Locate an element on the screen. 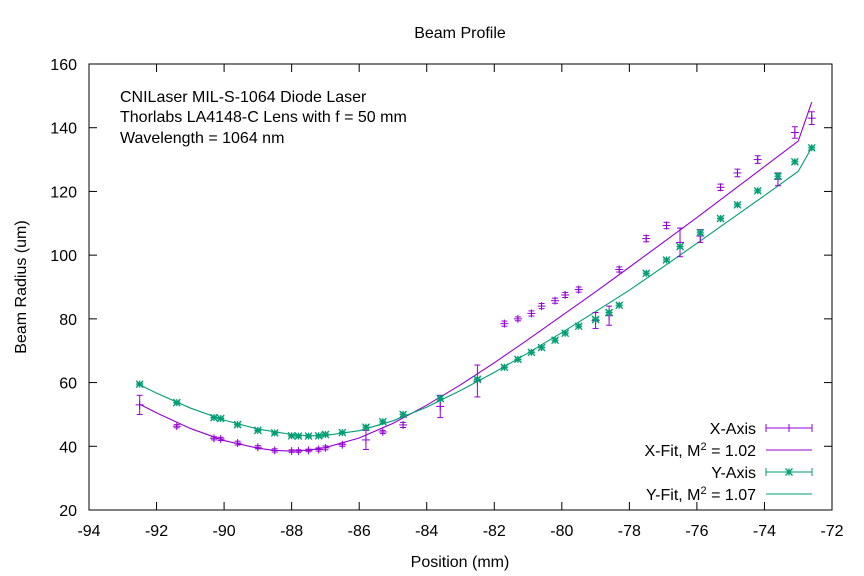 Image resolution: width=864 pixels, height=576 pixels. x-tick-label: -84 is located at coordinates (426, 531).